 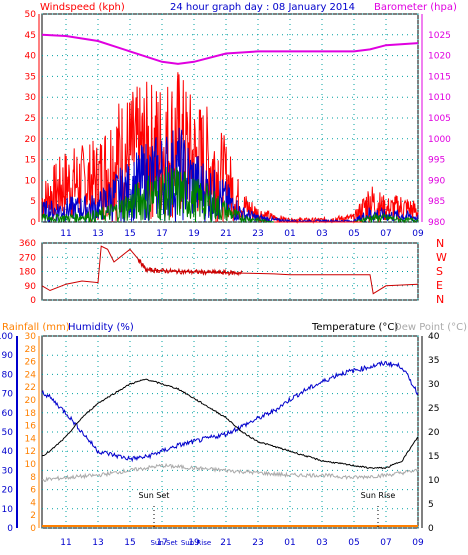 What do you see at coordinates (31, 287) in the screenshot?
I see `direction-y-tick: 90` at bounding box center [31, 287].